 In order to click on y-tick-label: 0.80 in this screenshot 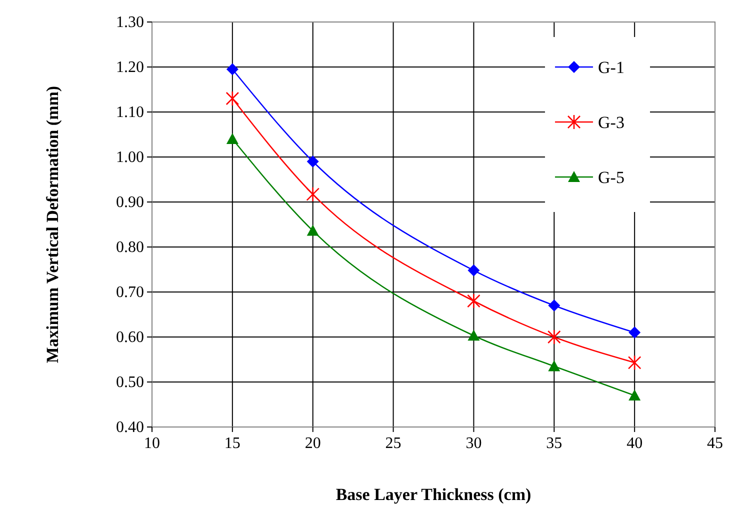, I will do `click(130, 247)`.